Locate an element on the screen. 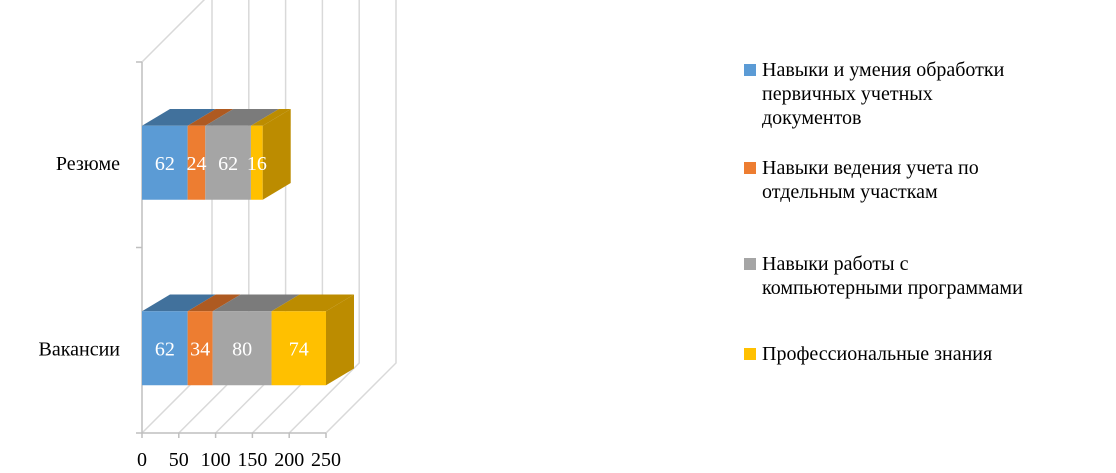  category-label: Резюме is located at coordinates (88, 164).